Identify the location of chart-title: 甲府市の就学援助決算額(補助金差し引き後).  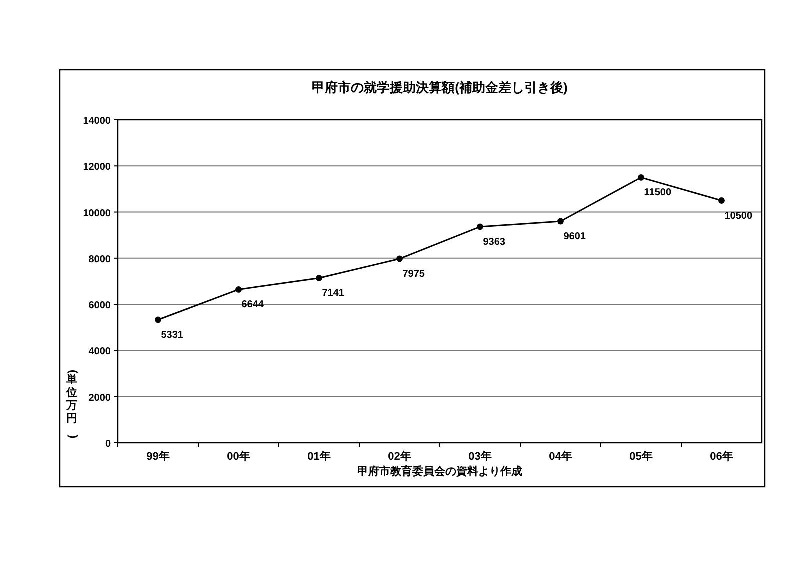
(440, 87).